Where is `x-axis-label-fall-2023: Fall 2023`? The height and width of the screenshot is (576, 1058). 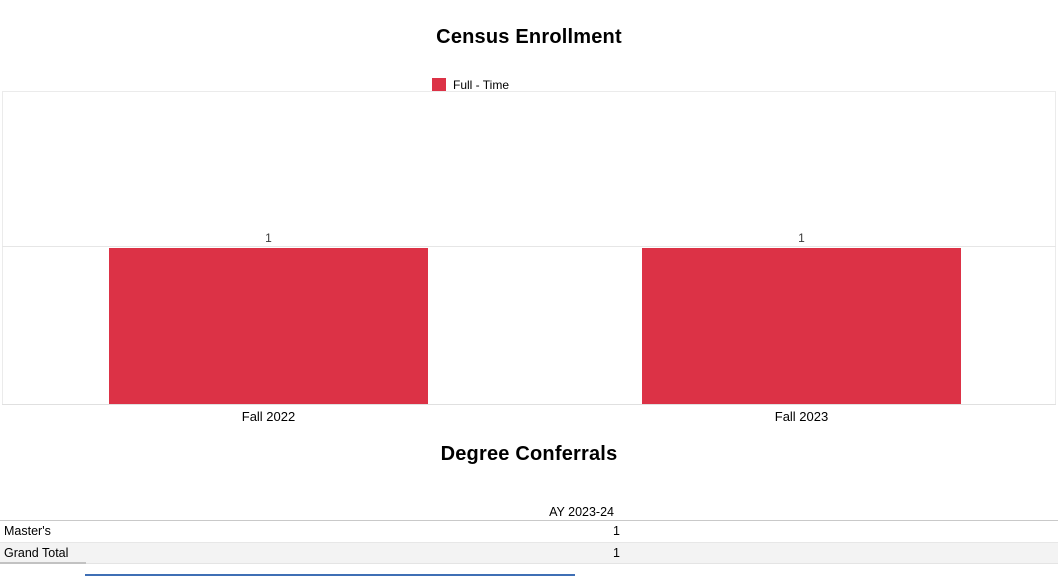
x-axis-label-fall-2023: Fall 2023 is located at coordinates (801, 416).